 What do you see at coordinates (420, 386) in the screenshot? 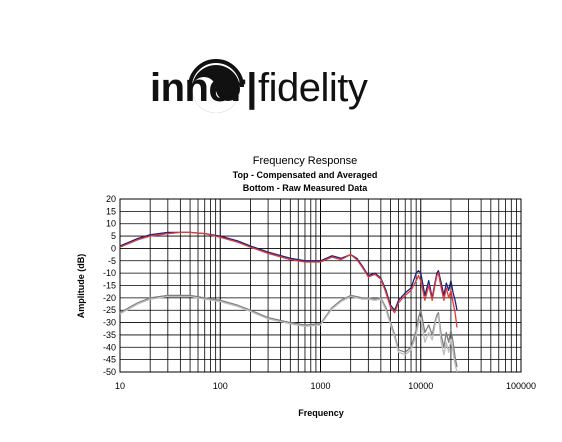
I see `x-tick-label: 10000` at bounding box center [420, 386].